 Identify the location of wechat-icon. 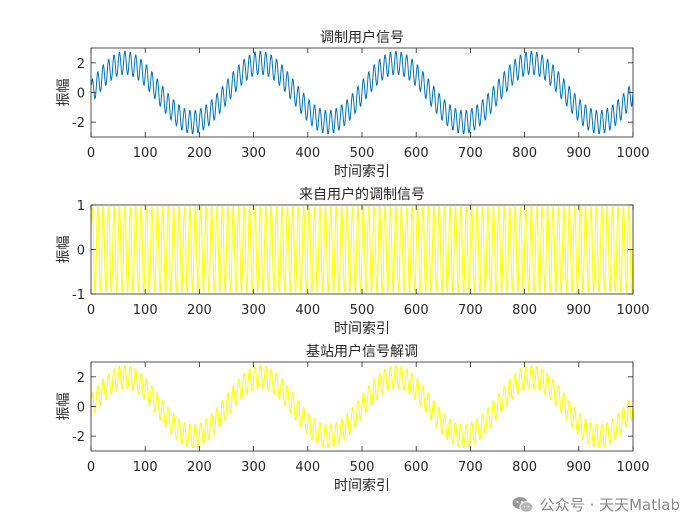
(523, 505).